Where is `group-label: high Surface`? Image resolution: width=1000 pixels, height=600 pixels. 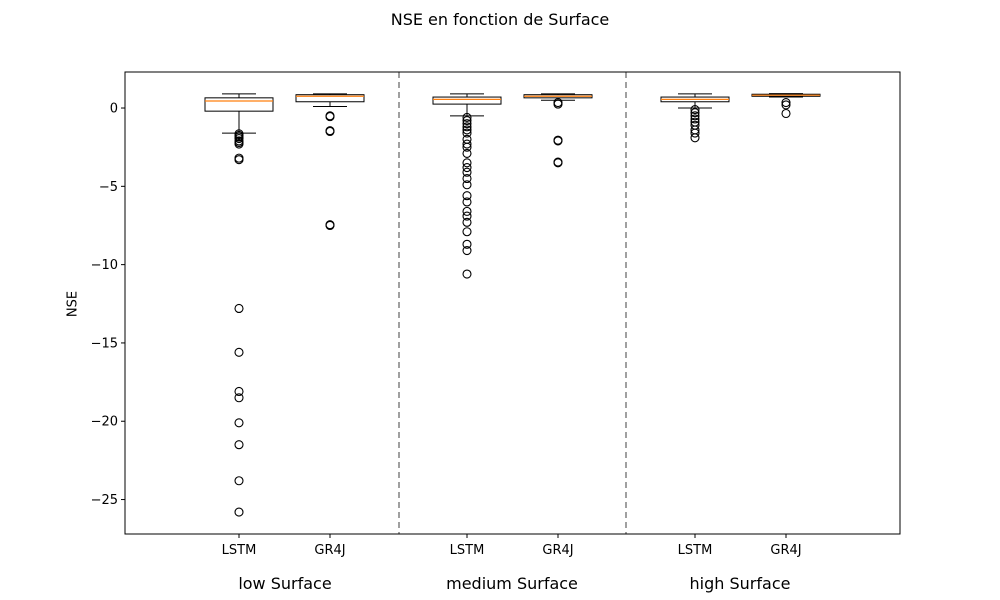 group-label: high Surface is located at coordinates (740, 583).